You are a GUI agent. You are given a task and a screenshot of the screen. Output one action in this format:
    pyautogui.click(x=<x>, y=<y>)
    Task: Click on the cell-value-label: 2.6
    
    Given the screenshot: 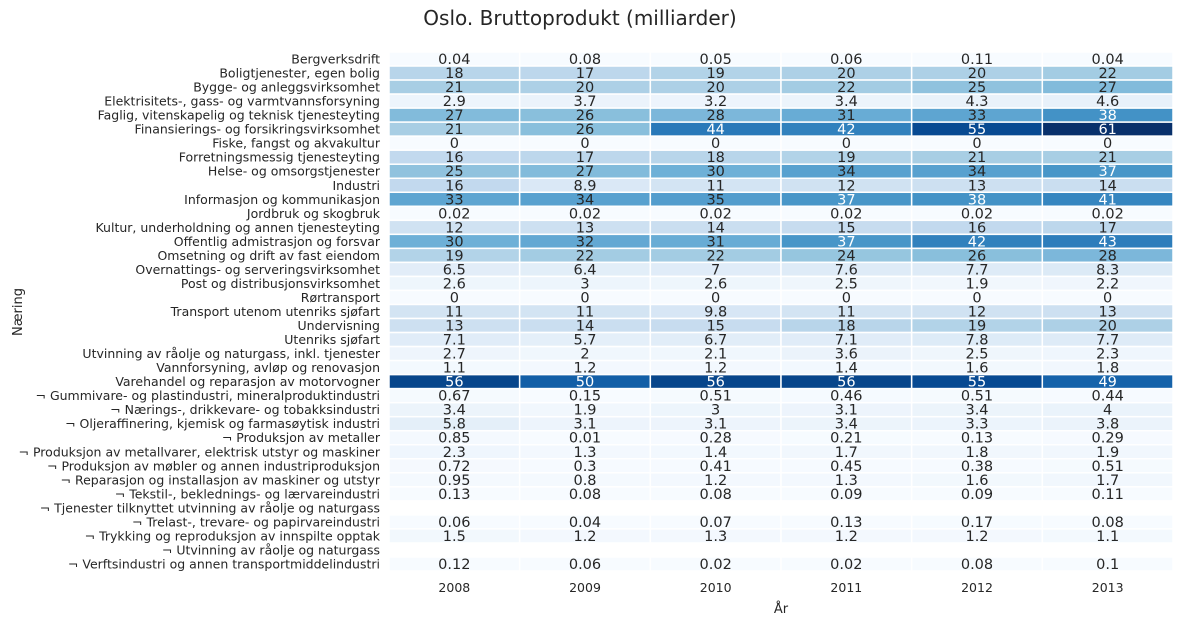 What is the action you would take?
    pyautogui.click(x=454, y=284)
    